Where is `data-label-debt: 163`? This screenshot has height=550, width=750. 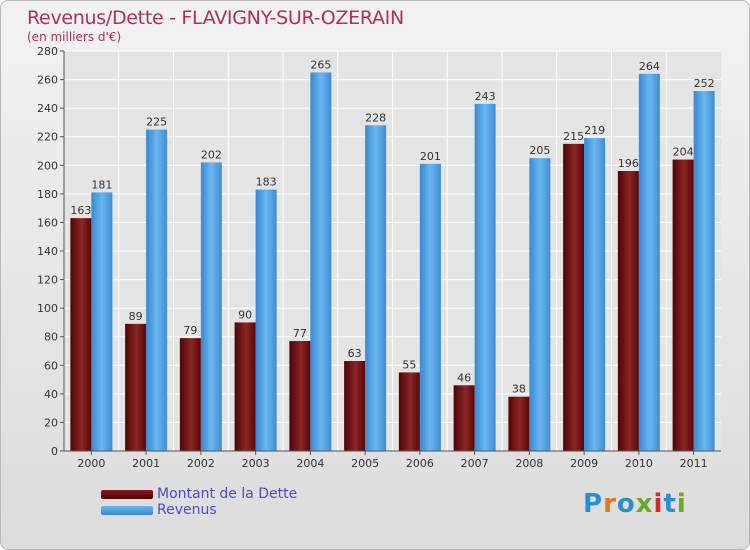 data-label-debt: 163 is located at coordinates (80, 210).